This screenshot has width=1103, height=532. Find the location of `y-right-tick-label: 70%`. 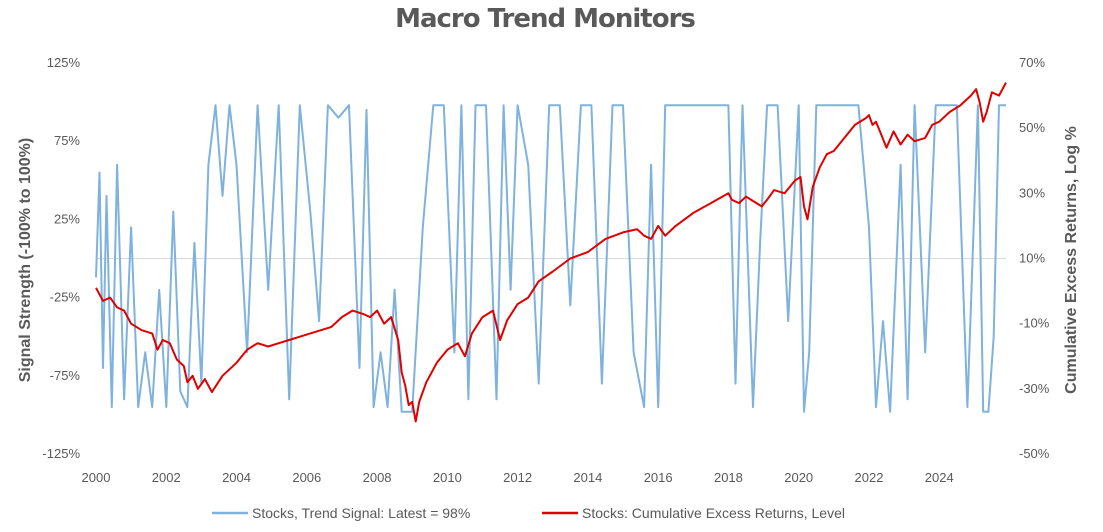

y-right-tick-label: 70% is located at coordinates (1032, 62).